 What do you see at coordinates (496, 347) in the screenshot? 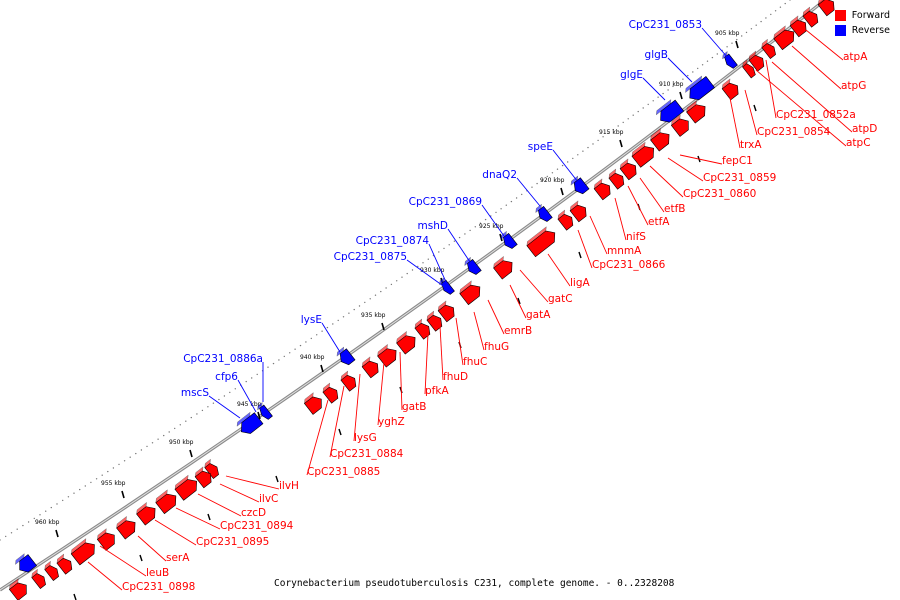
I see `gene-label: fhuG` at bounding box center [496, 347].